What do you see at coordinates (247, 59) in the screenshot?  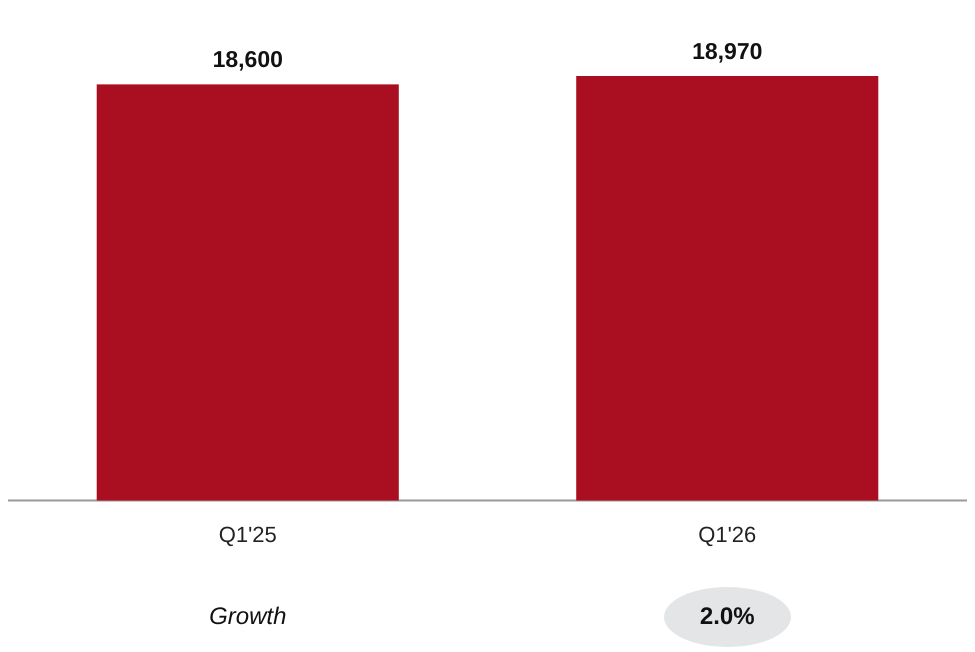 I see `data-label: 18,600` at bounding box center [247, 59].